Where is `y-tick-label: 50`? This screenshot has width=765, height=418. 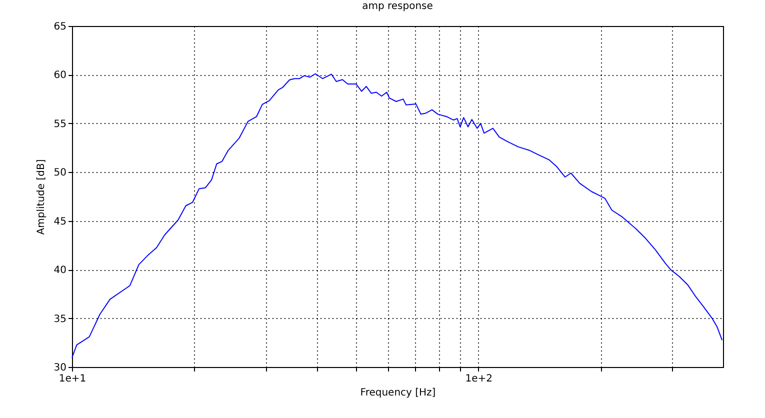
y-tick-label: 50 is located at coordinates (60, 173).